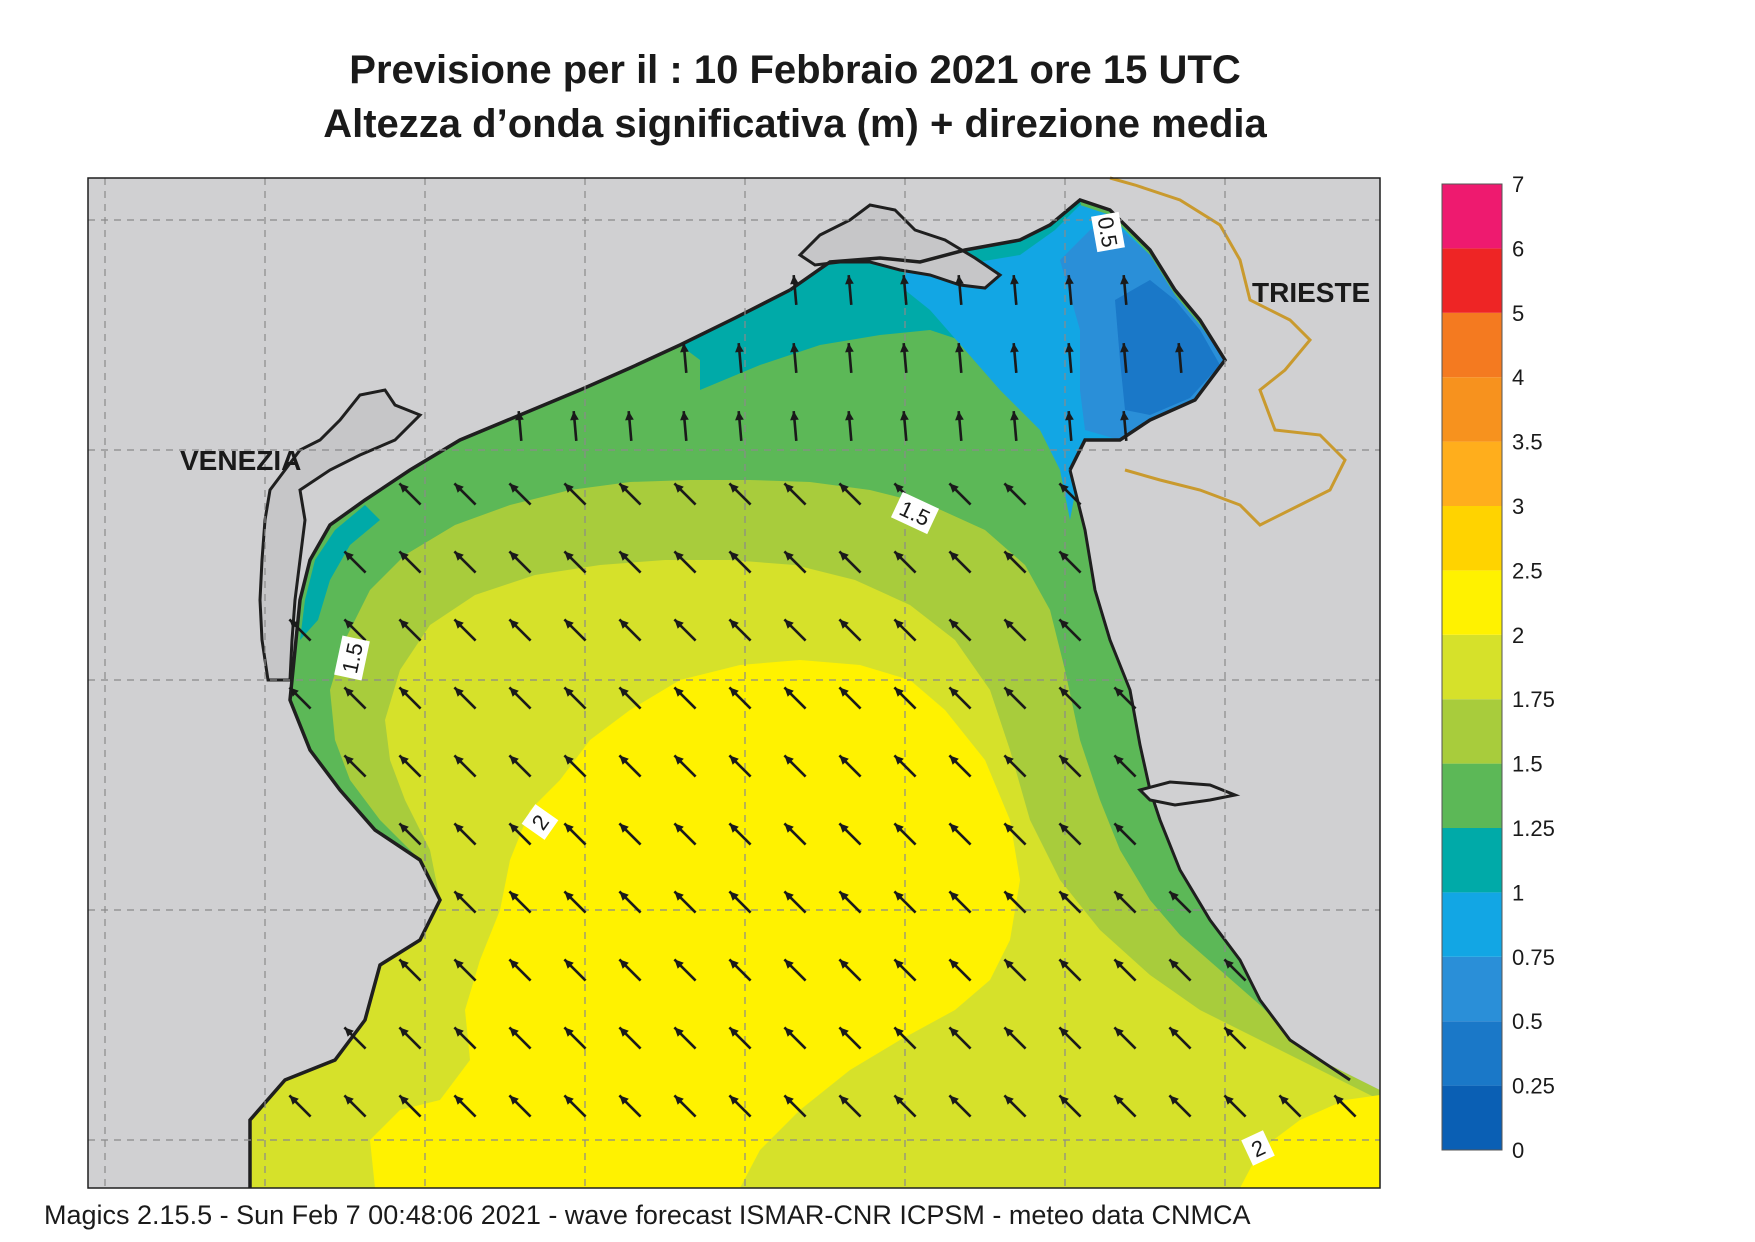 The image size is (1755, 1242). What do you see at coordinates (1527, 570) in the screenshot?
I see `legend-tick-label: 2.5` at bounding box center [1527, 570].